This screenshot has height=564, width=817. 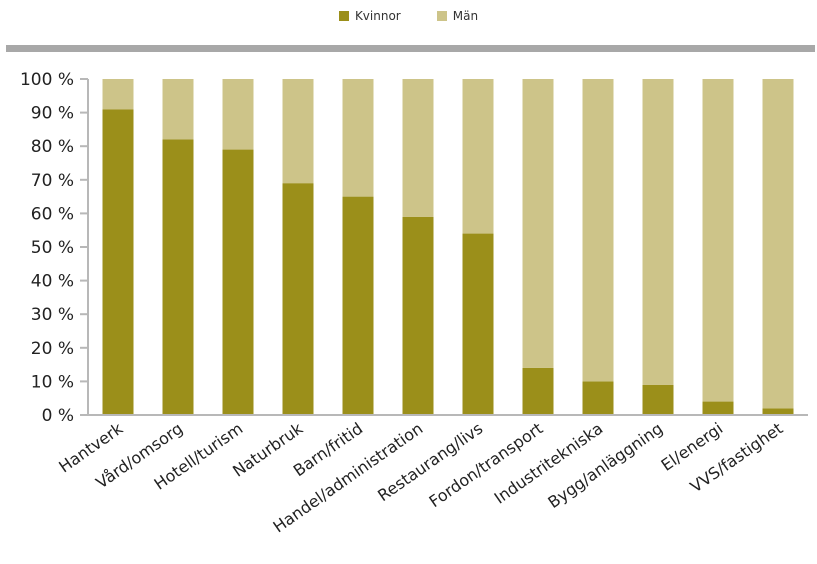 What do you see at coordinates (52, 214) in the screenshot?
I see `y-tick-label: 60 %` at bounding box center [52, 214].